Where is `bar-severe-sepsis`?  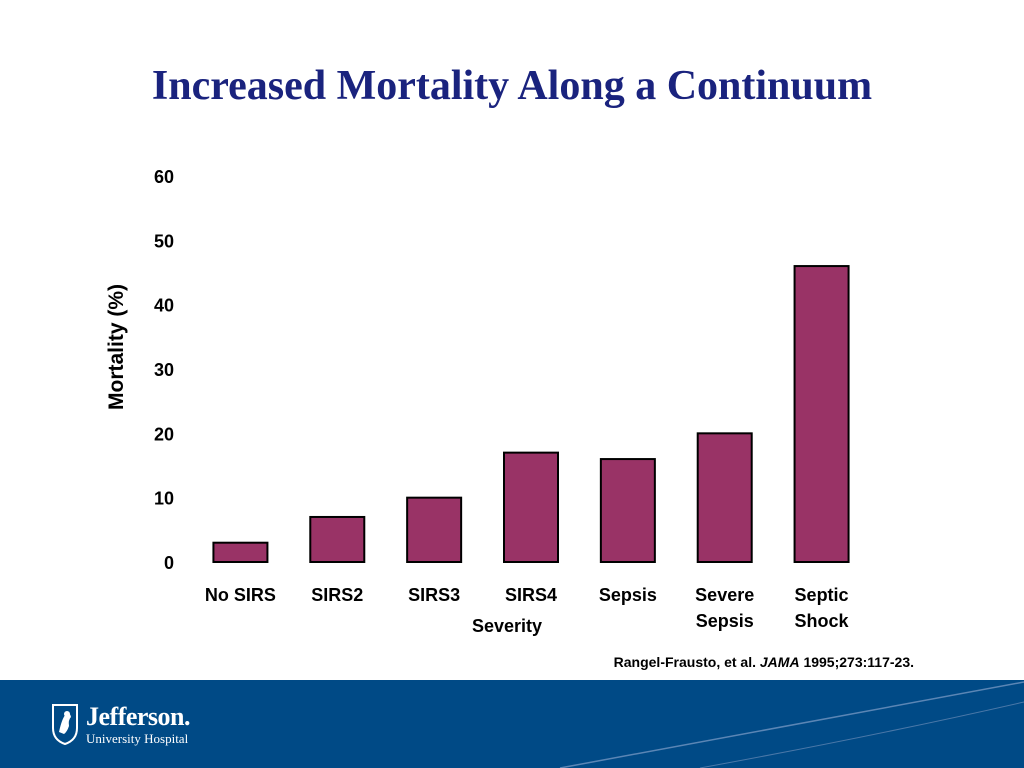 bar-severe-sepsis is located at coordinates (724, 498).